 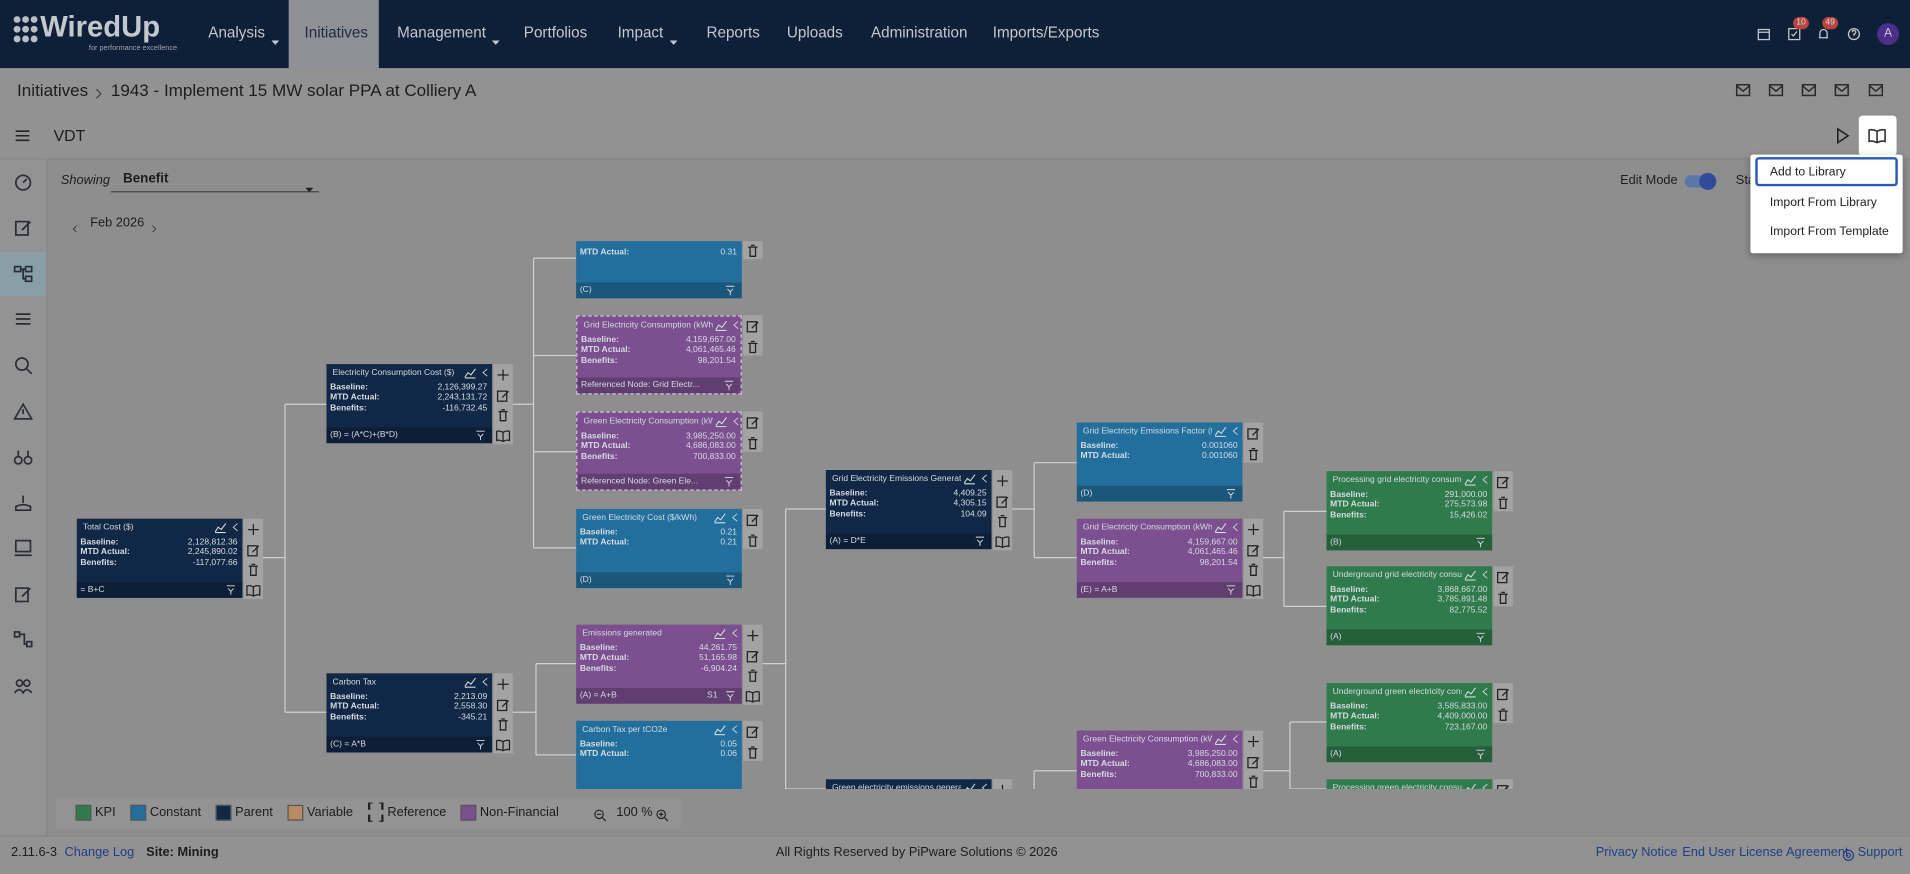 What do you see at coordinates (1842, 136) in the screenshot?
I see `play-button` at bounding box center [1842, 136].